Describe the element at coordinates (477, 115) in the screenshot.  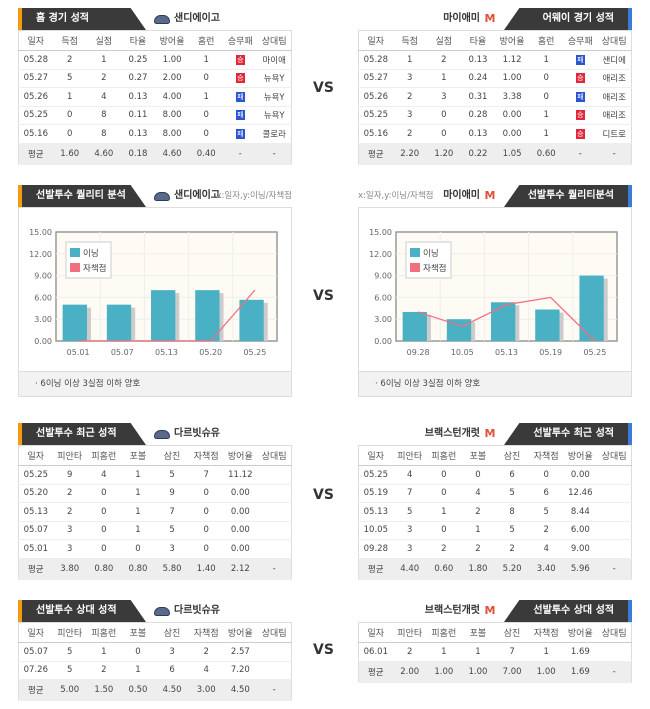
I see `table-cell: 0.28` at that location.